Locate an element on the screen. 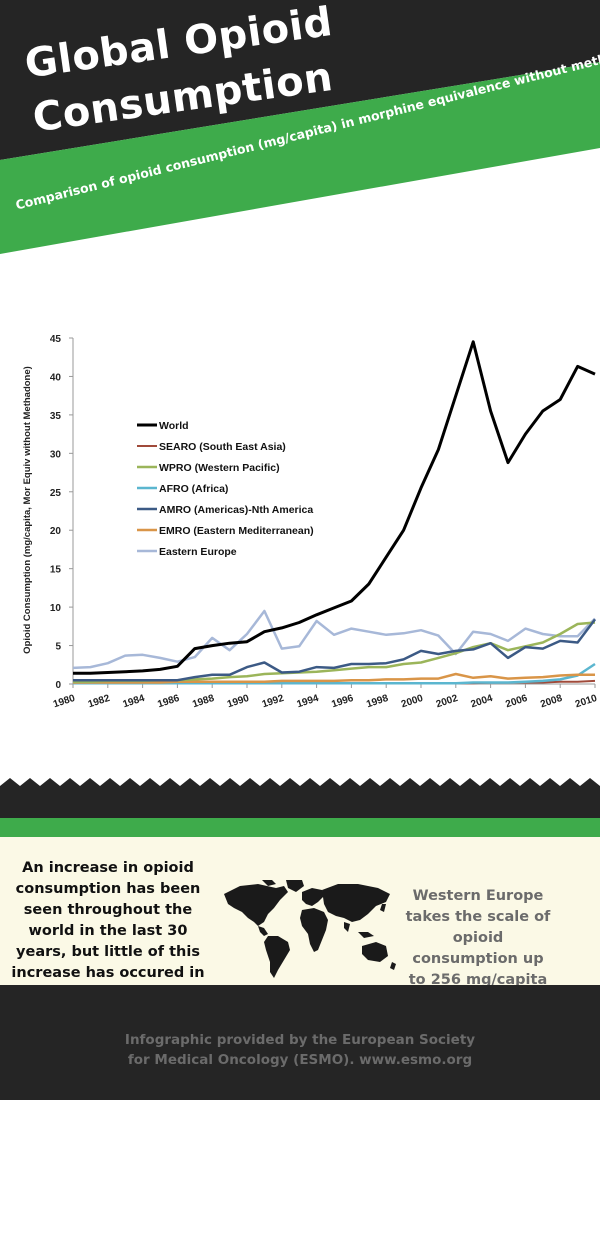  header-dark-band is located at coordinates (300, 80).